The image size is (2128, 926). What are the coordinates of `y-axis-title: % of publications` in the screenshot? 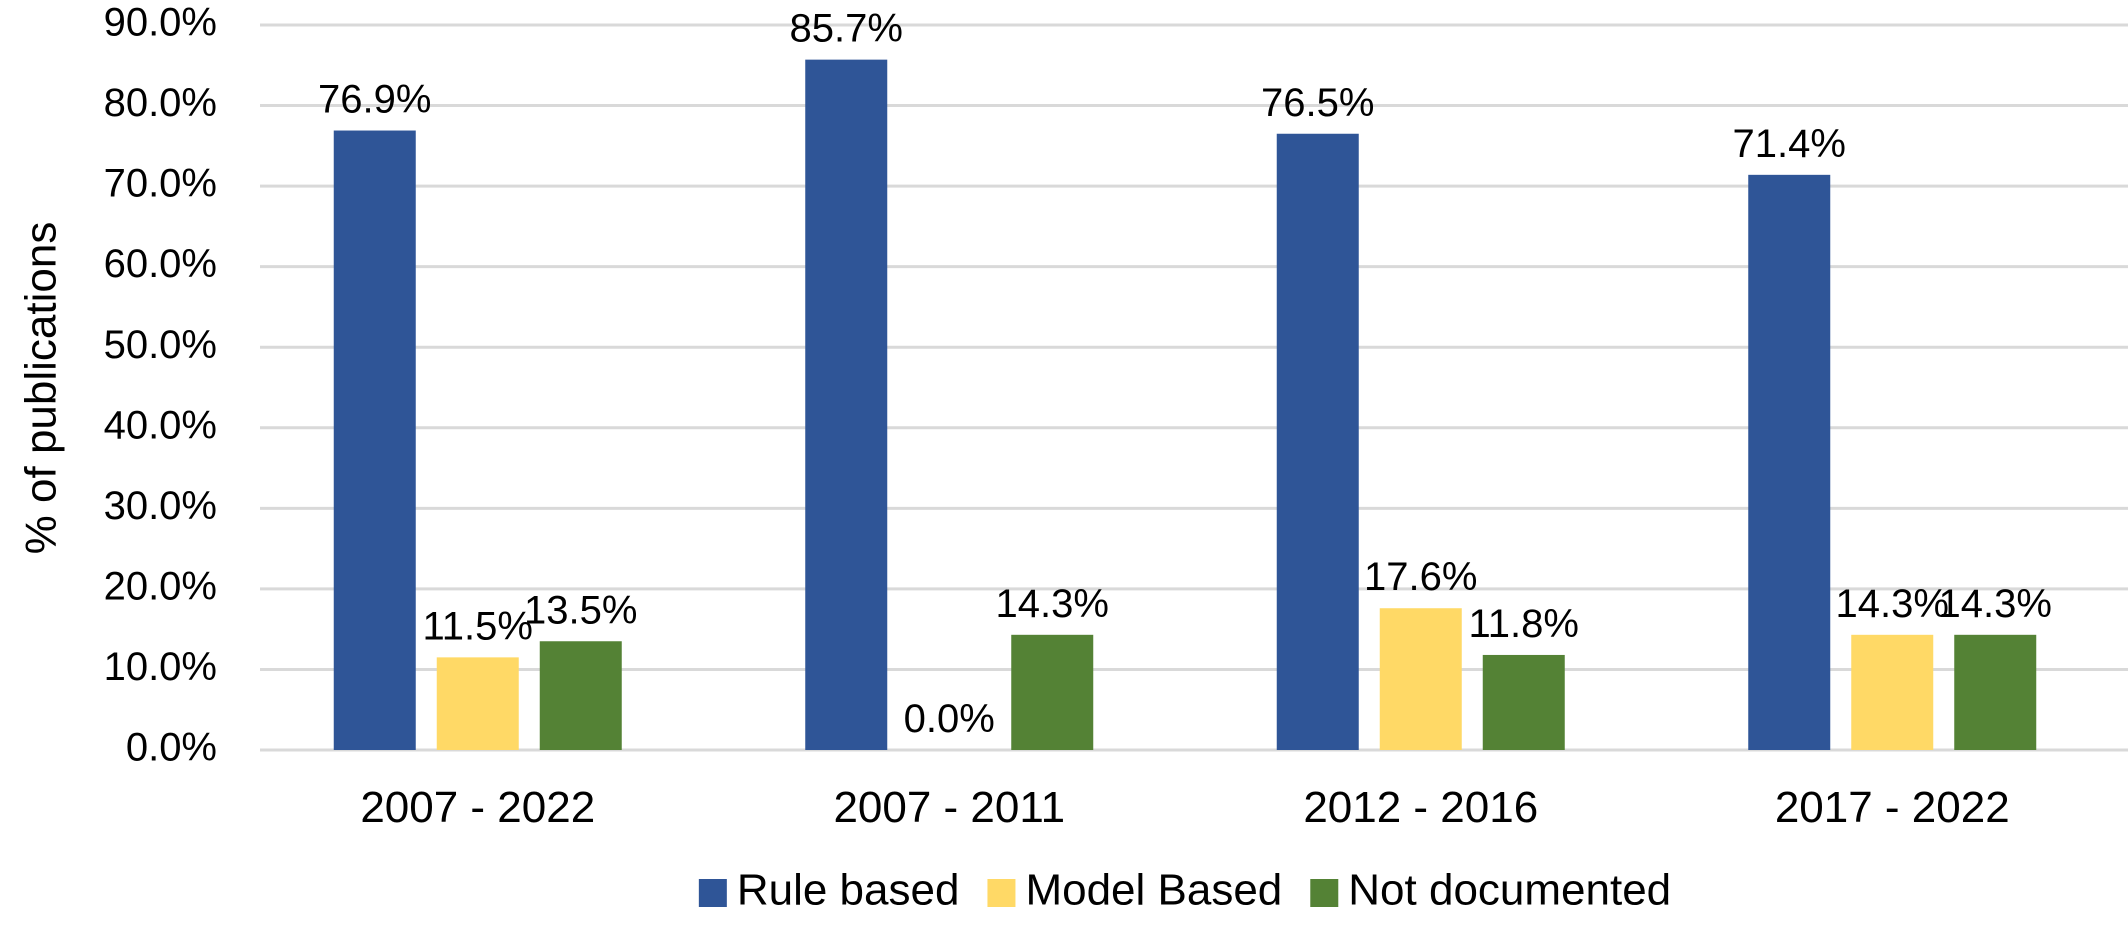 It's located at (41, 388).